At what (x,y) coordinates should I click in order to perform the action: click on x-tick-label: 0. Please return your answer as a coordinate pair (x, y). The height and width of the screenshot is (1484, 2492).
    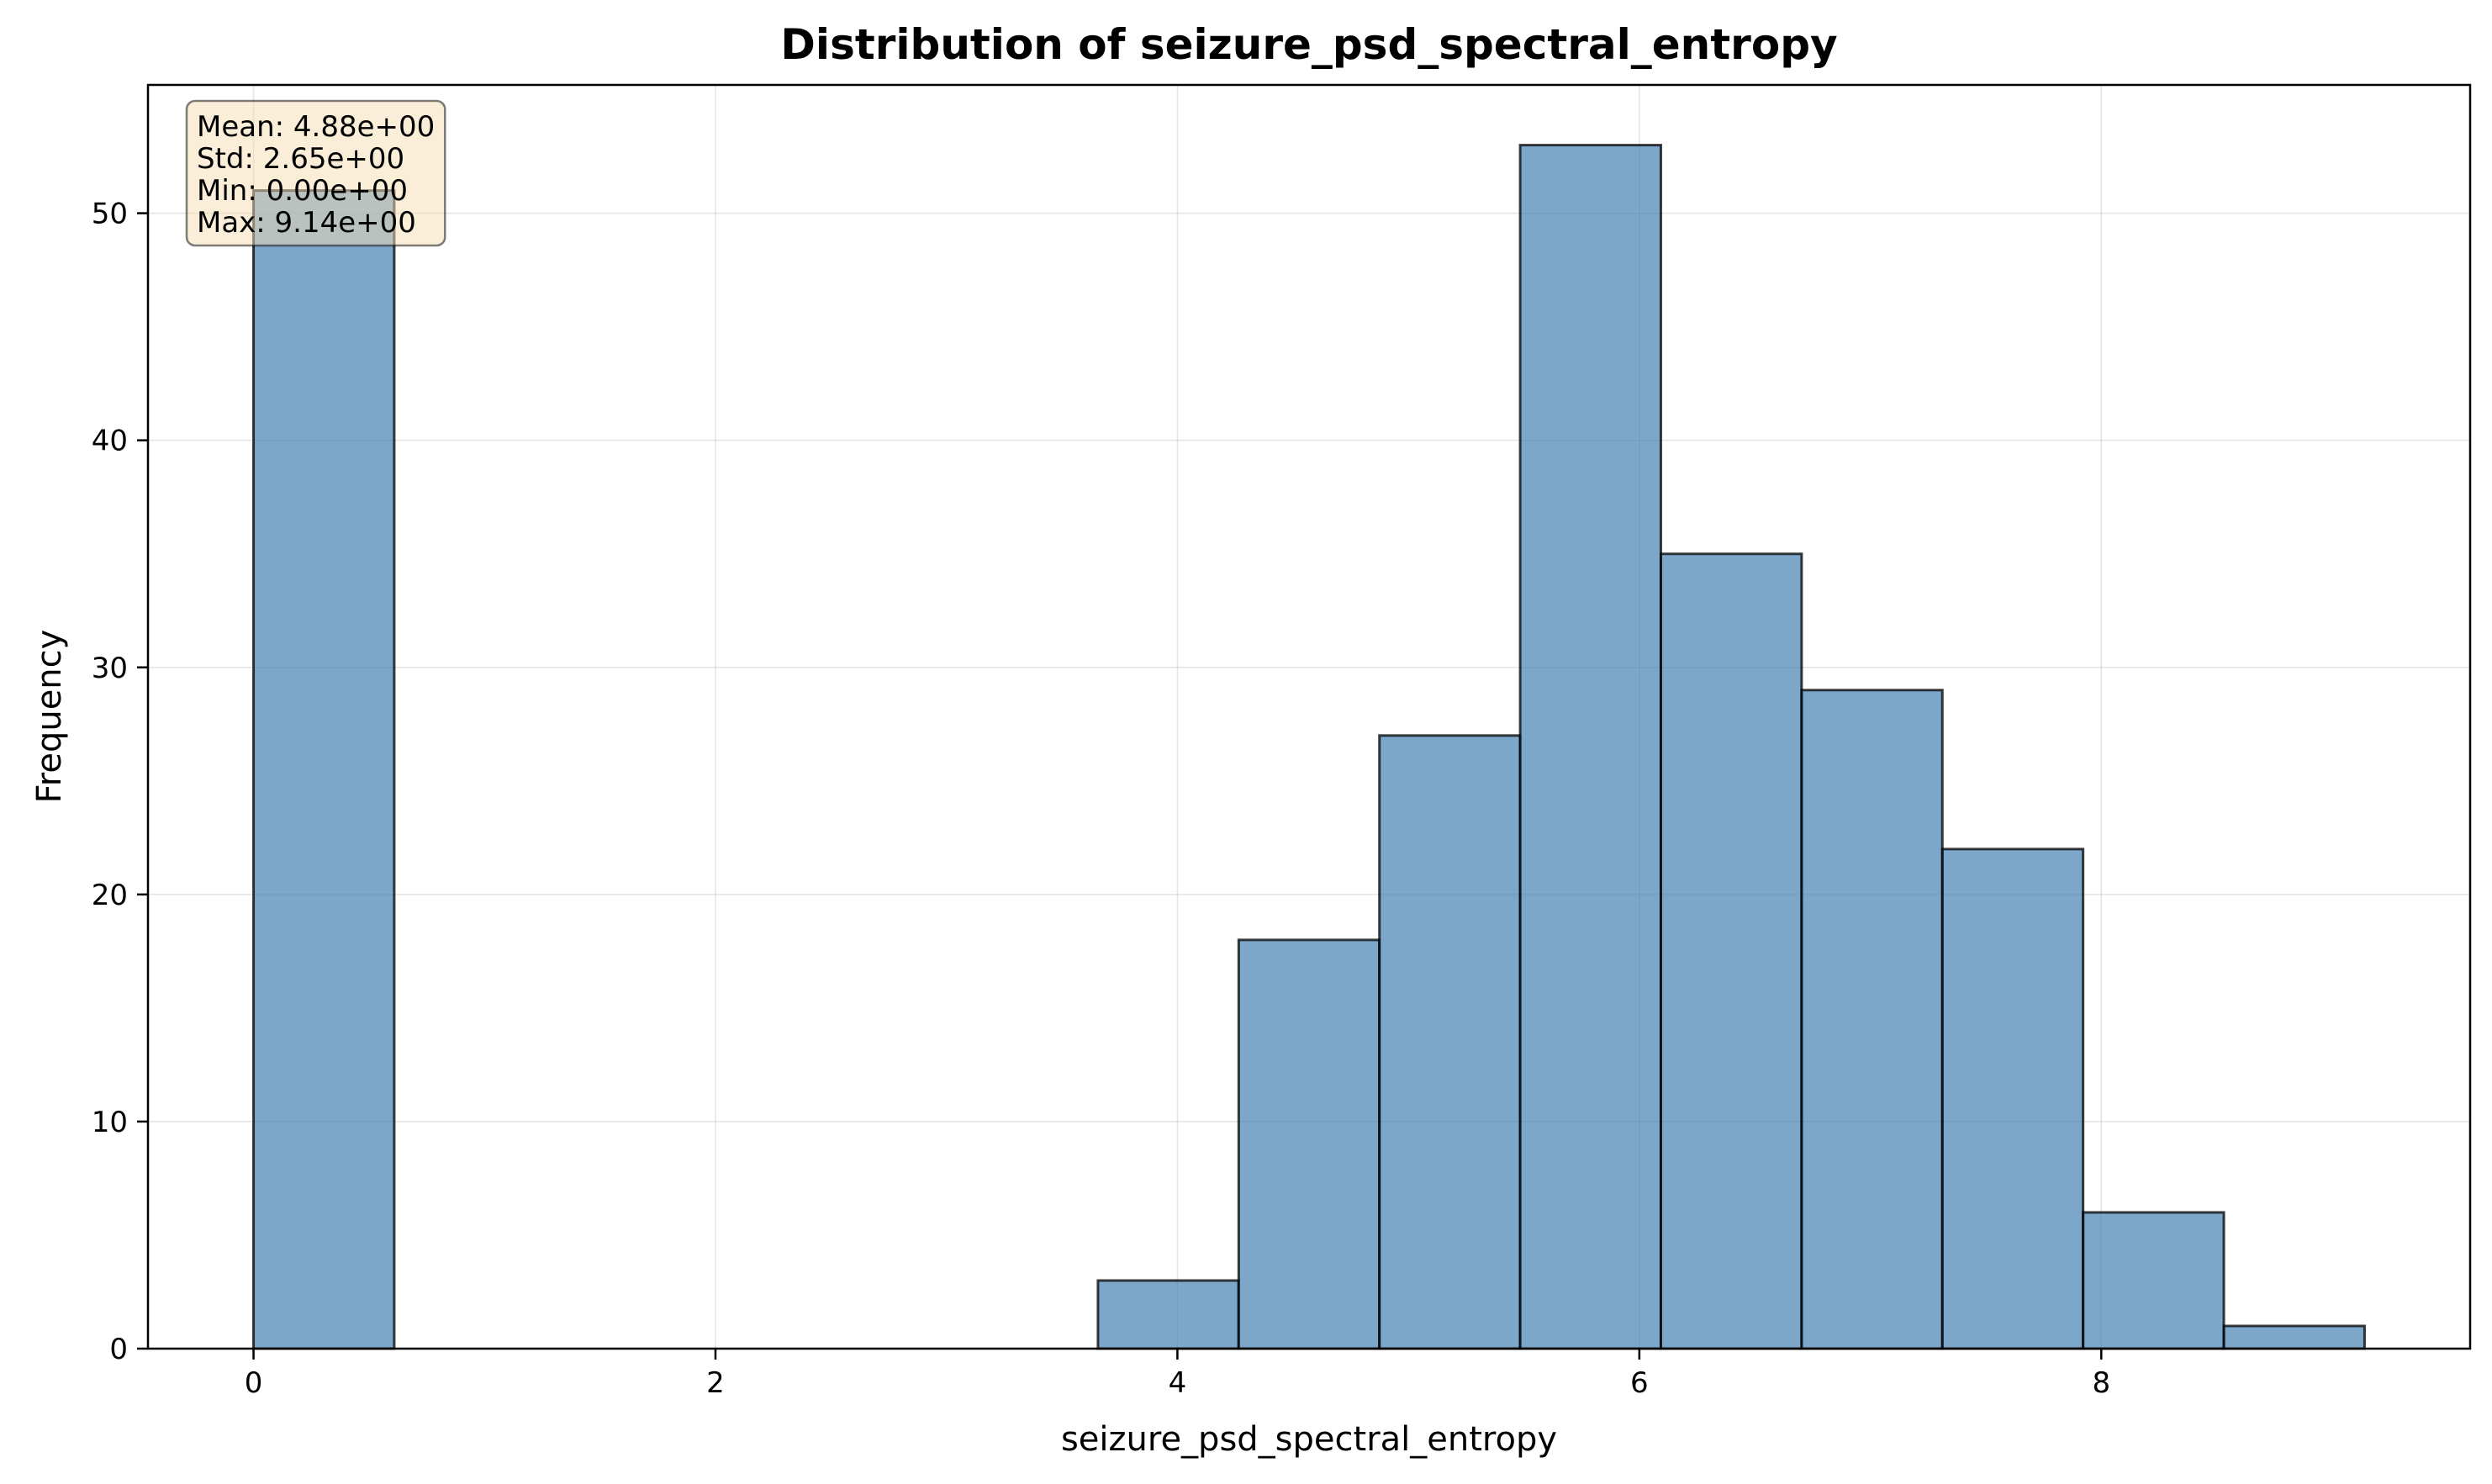
    Looking at the image, I should click on (254, 1383).